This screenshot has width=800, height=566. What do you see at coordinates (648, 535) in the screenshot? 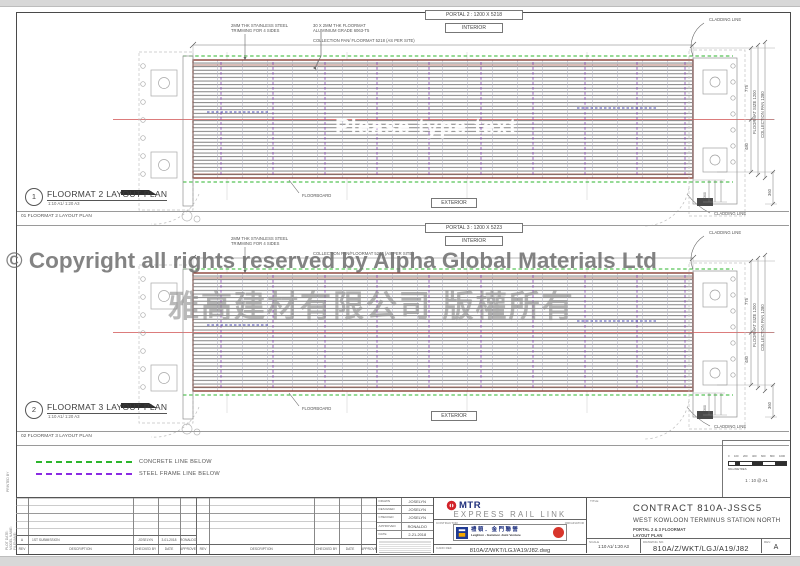
I see `sheet-subtitle: LAYOUT PLAN` at bounding box center [648, 535].